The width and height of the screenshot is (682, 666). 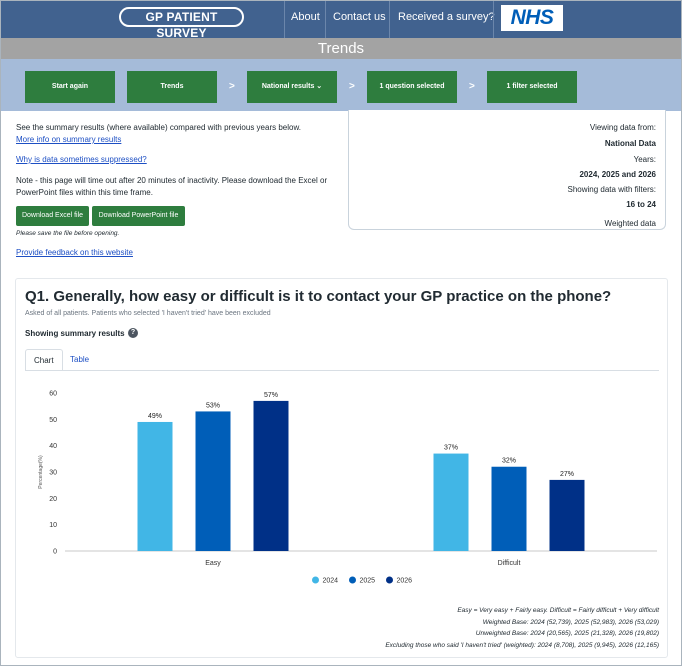 I want to click on y-tick-label: 50, so click(x=53, y=420).